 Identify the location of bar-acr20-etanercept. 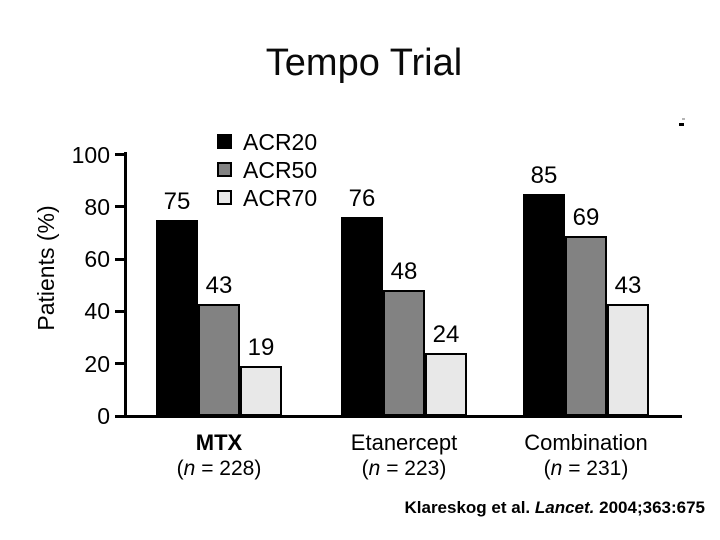
(362, 316).